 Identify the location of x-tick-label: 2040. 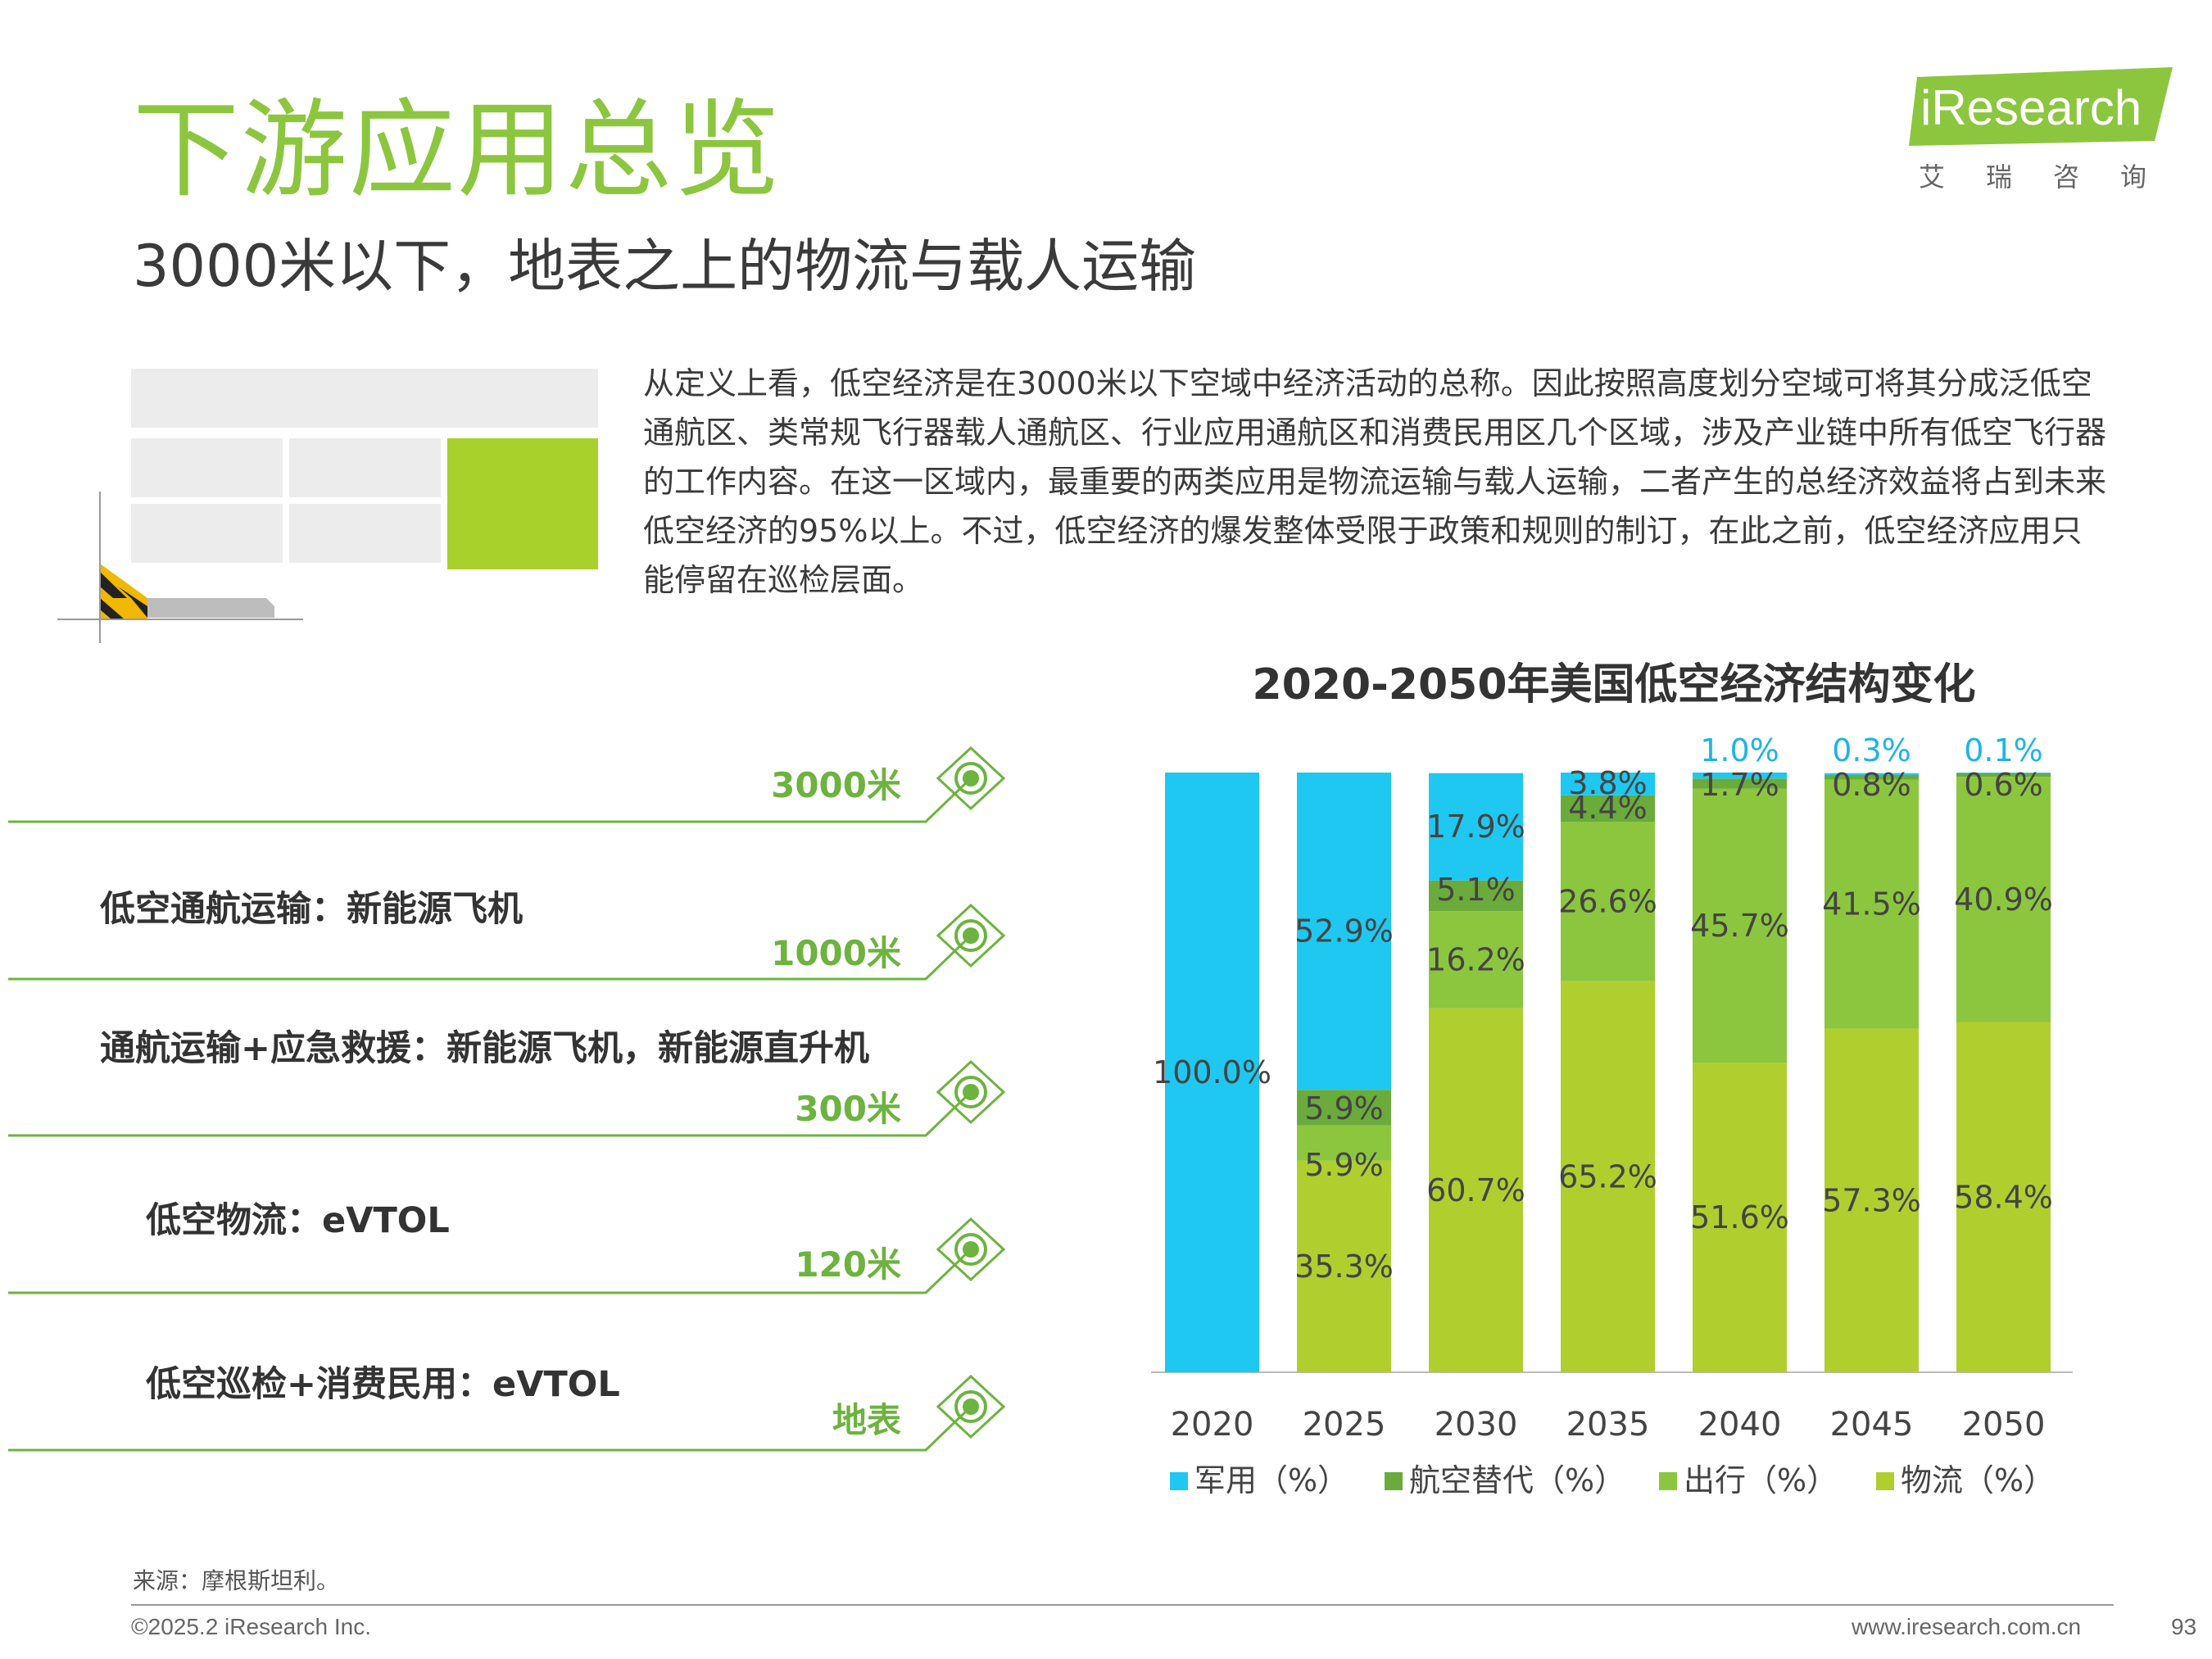
(1740, 1425).